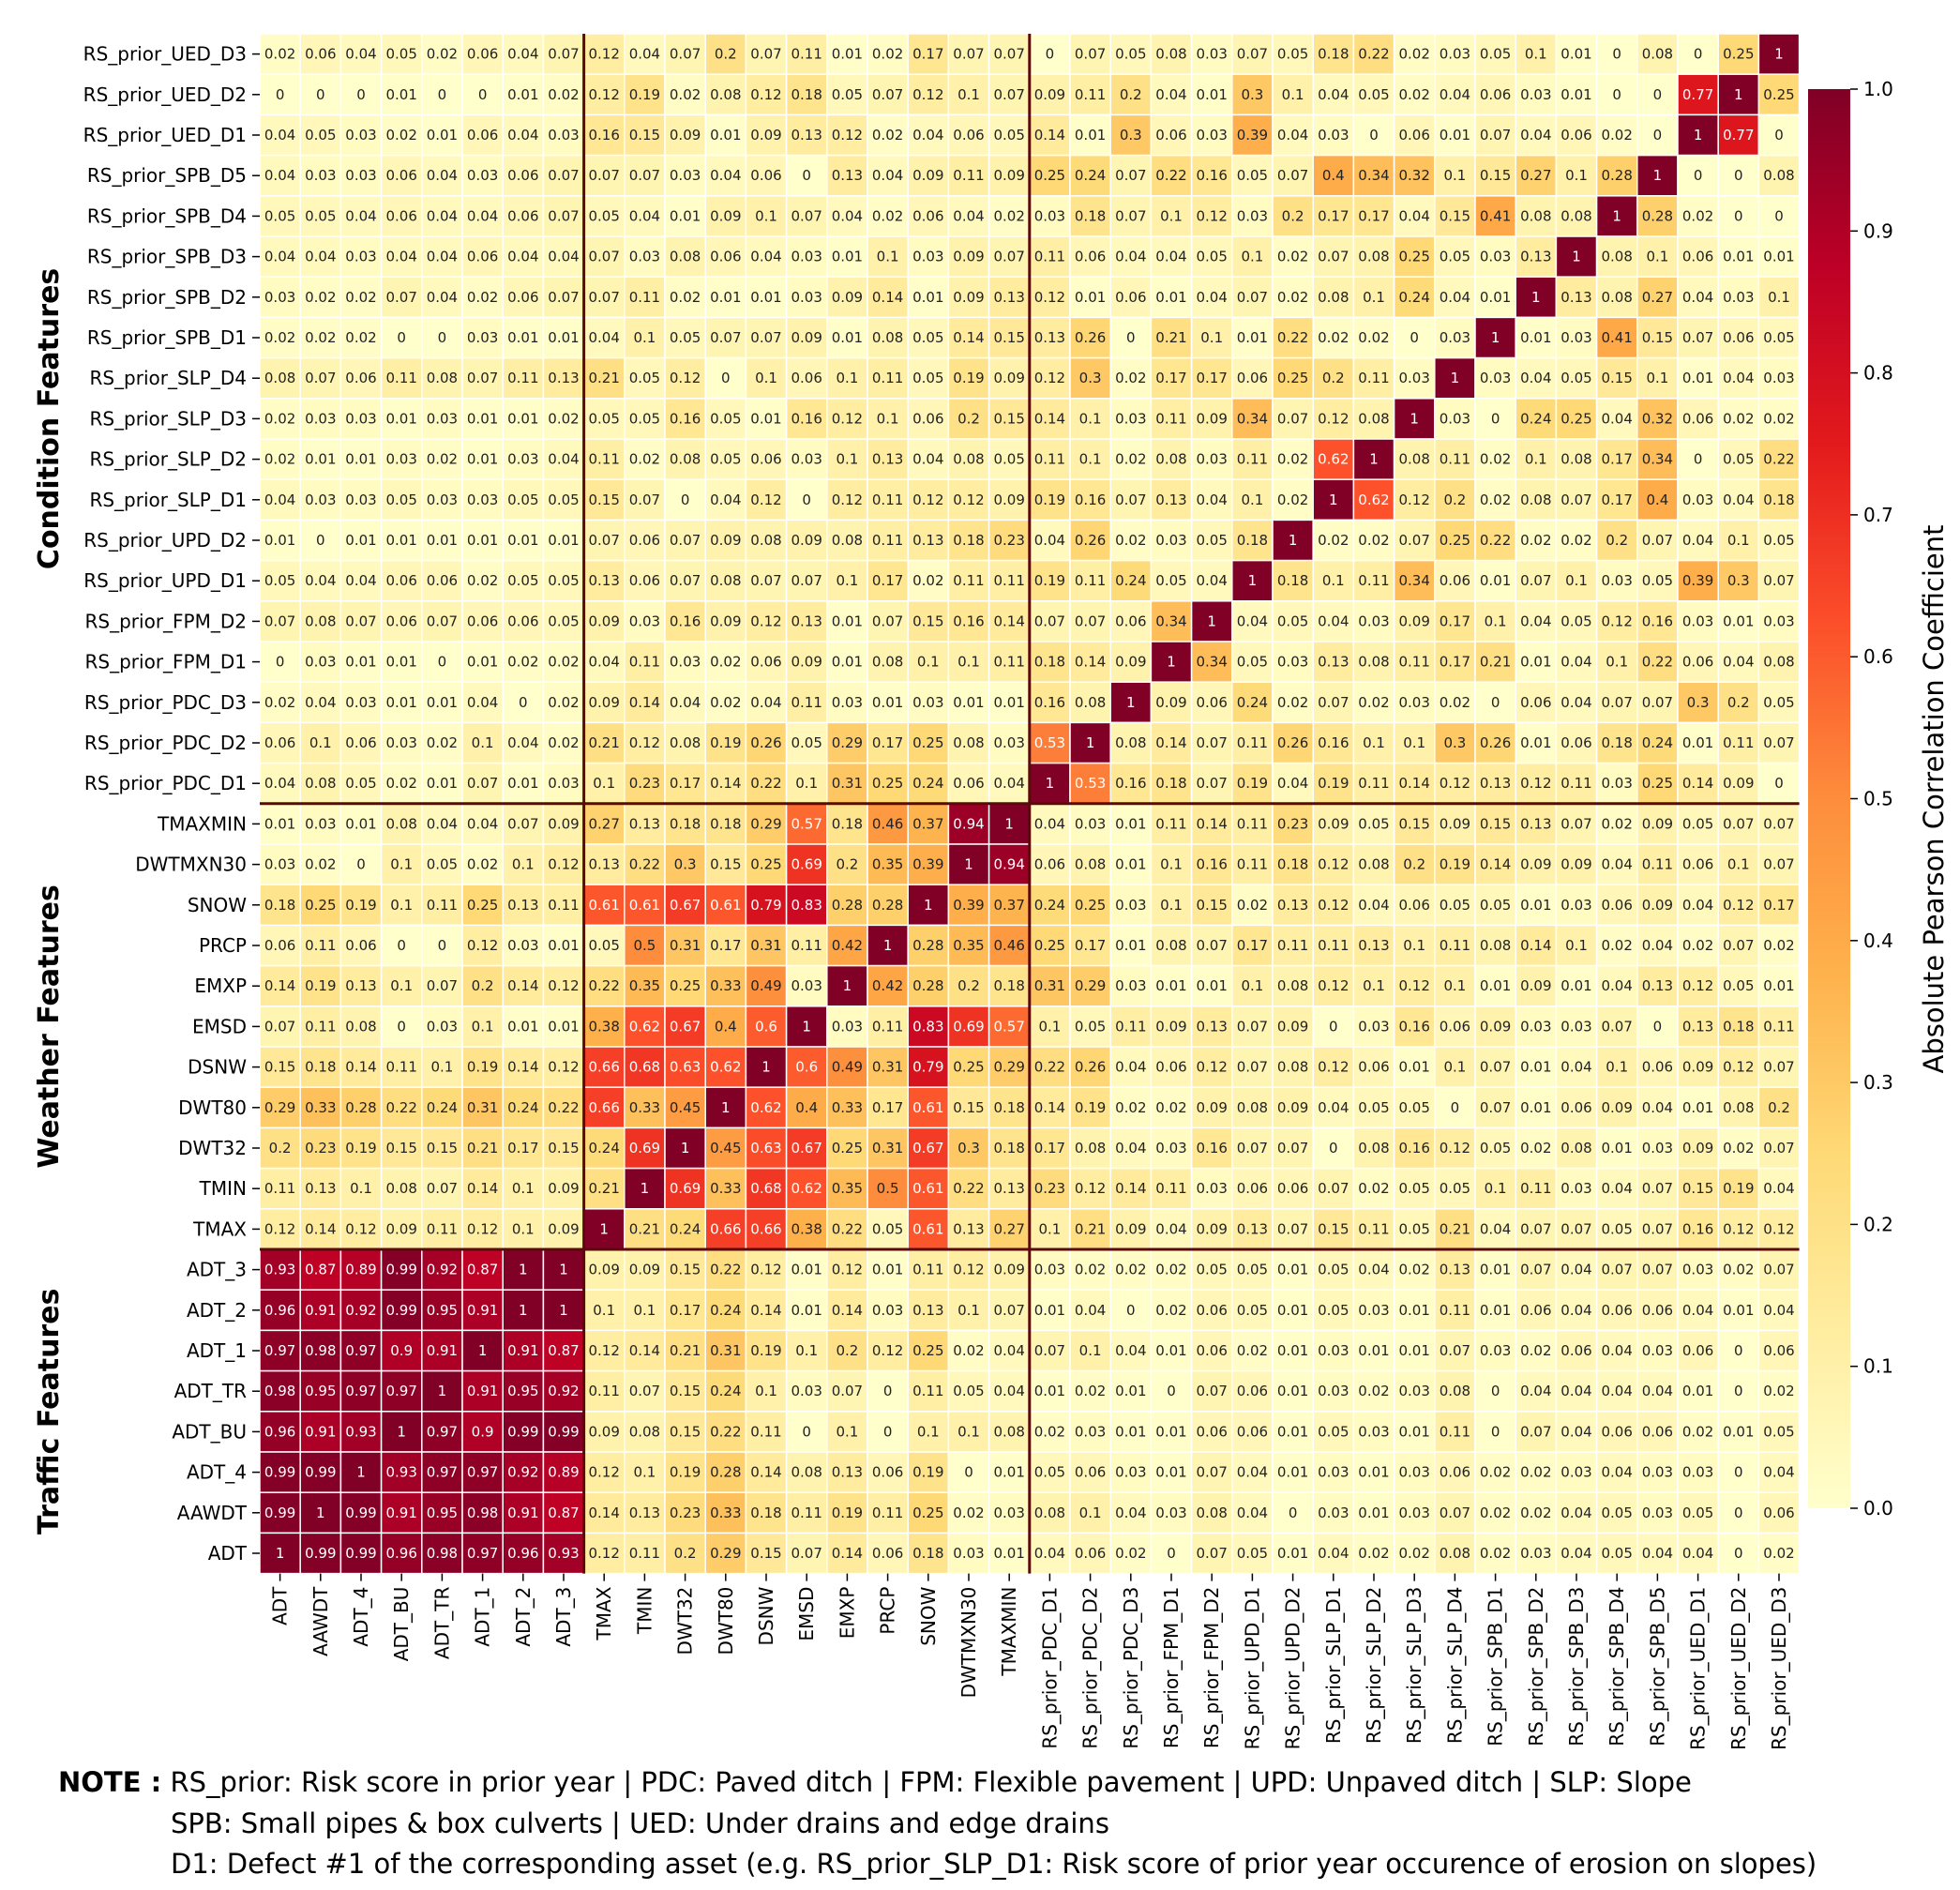  What do you see at coordinates (320, 1431) in the screenshot?
I see `cell-value-label: 0.91` at bounding box center [320, 1431].